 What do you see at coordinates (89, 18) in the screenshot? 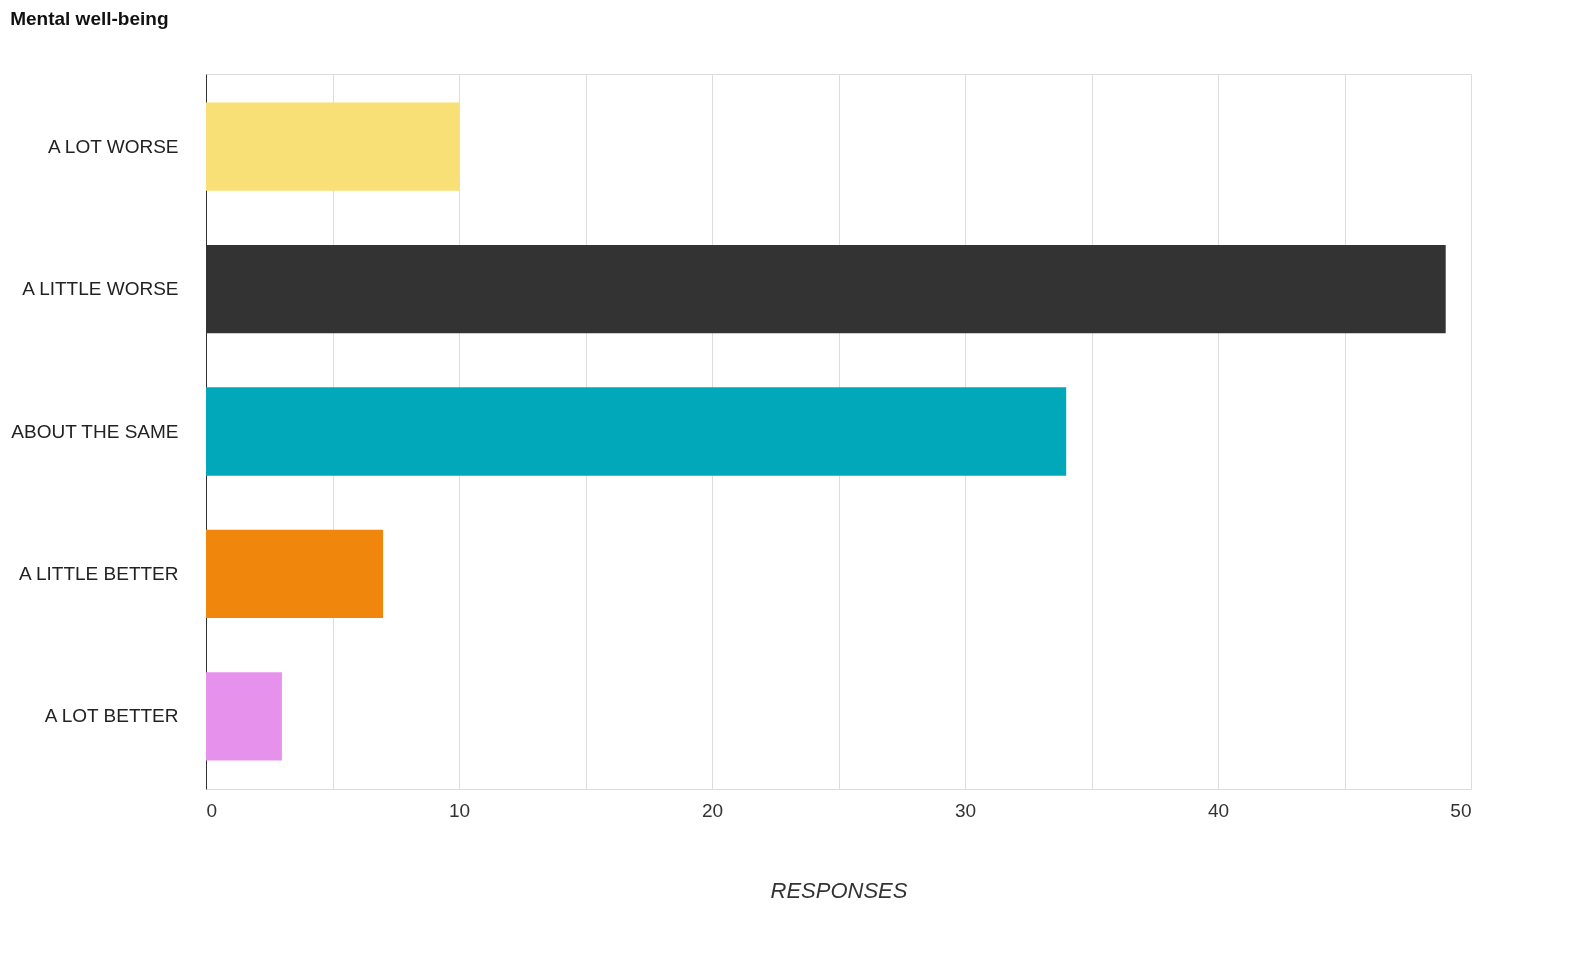
I see `chart-title: Mental well-being` at bounding box center [89, 18].